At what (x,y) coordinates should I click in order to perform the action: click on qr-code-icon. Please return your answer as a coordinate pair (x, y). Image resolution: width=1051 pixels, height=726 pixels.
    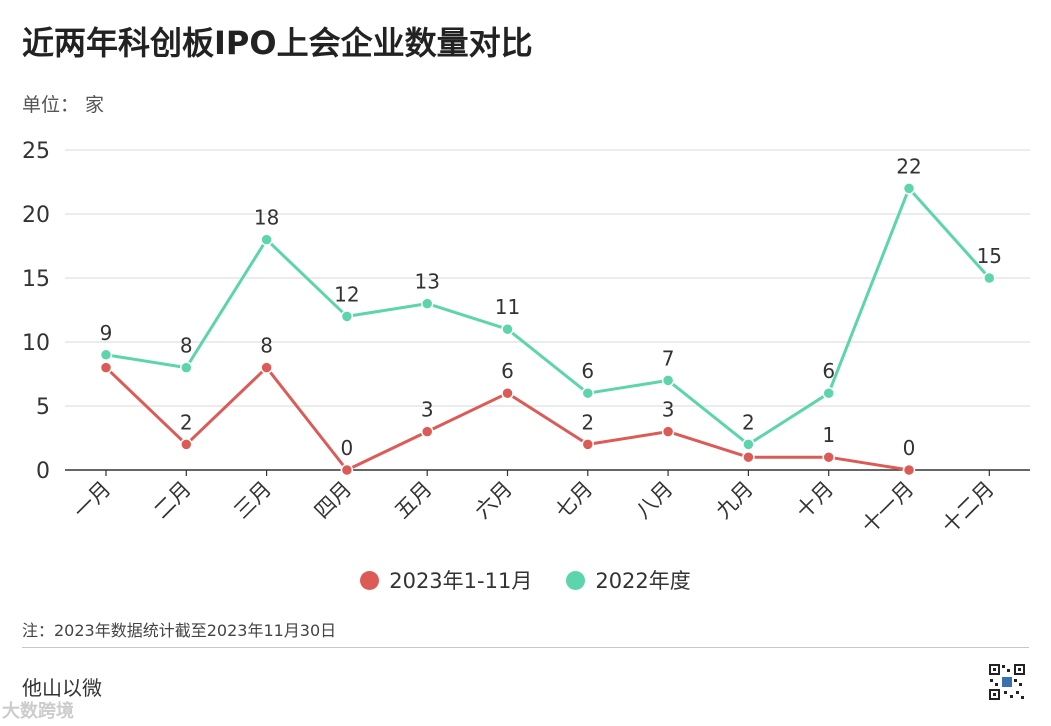
    Looking at the image, I should click on (1007, 682).